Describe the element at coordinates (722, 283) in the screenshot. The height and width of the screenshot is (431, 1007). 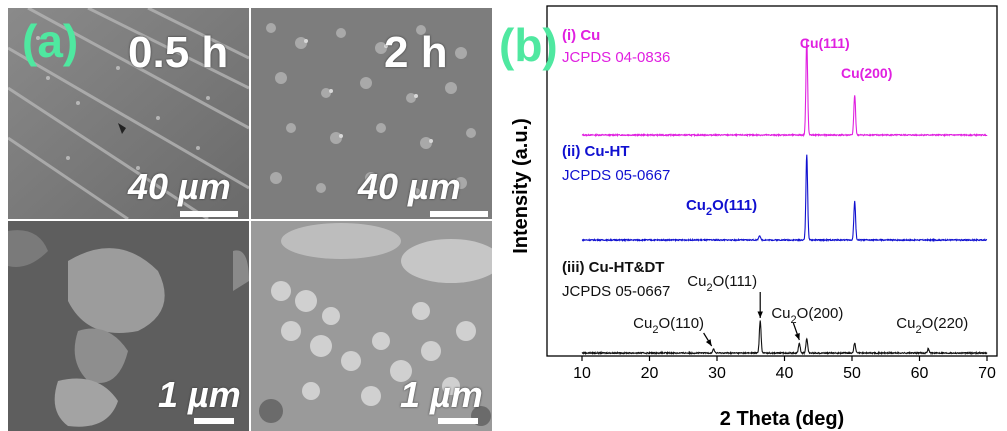
I see `peak-label-cu2o111-dt: Cu2O(111)` at that location.